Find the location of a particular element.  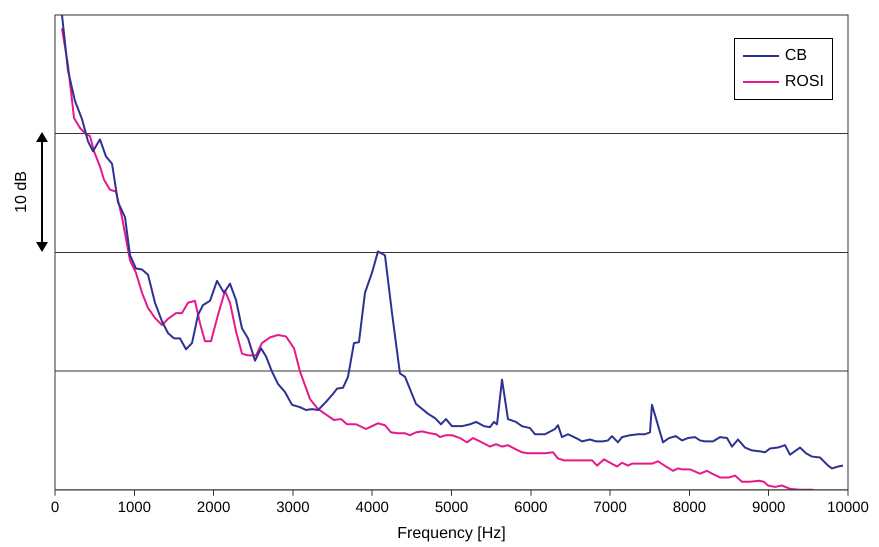

x-tick-label: 10000 is located at coordinates (848, 507).